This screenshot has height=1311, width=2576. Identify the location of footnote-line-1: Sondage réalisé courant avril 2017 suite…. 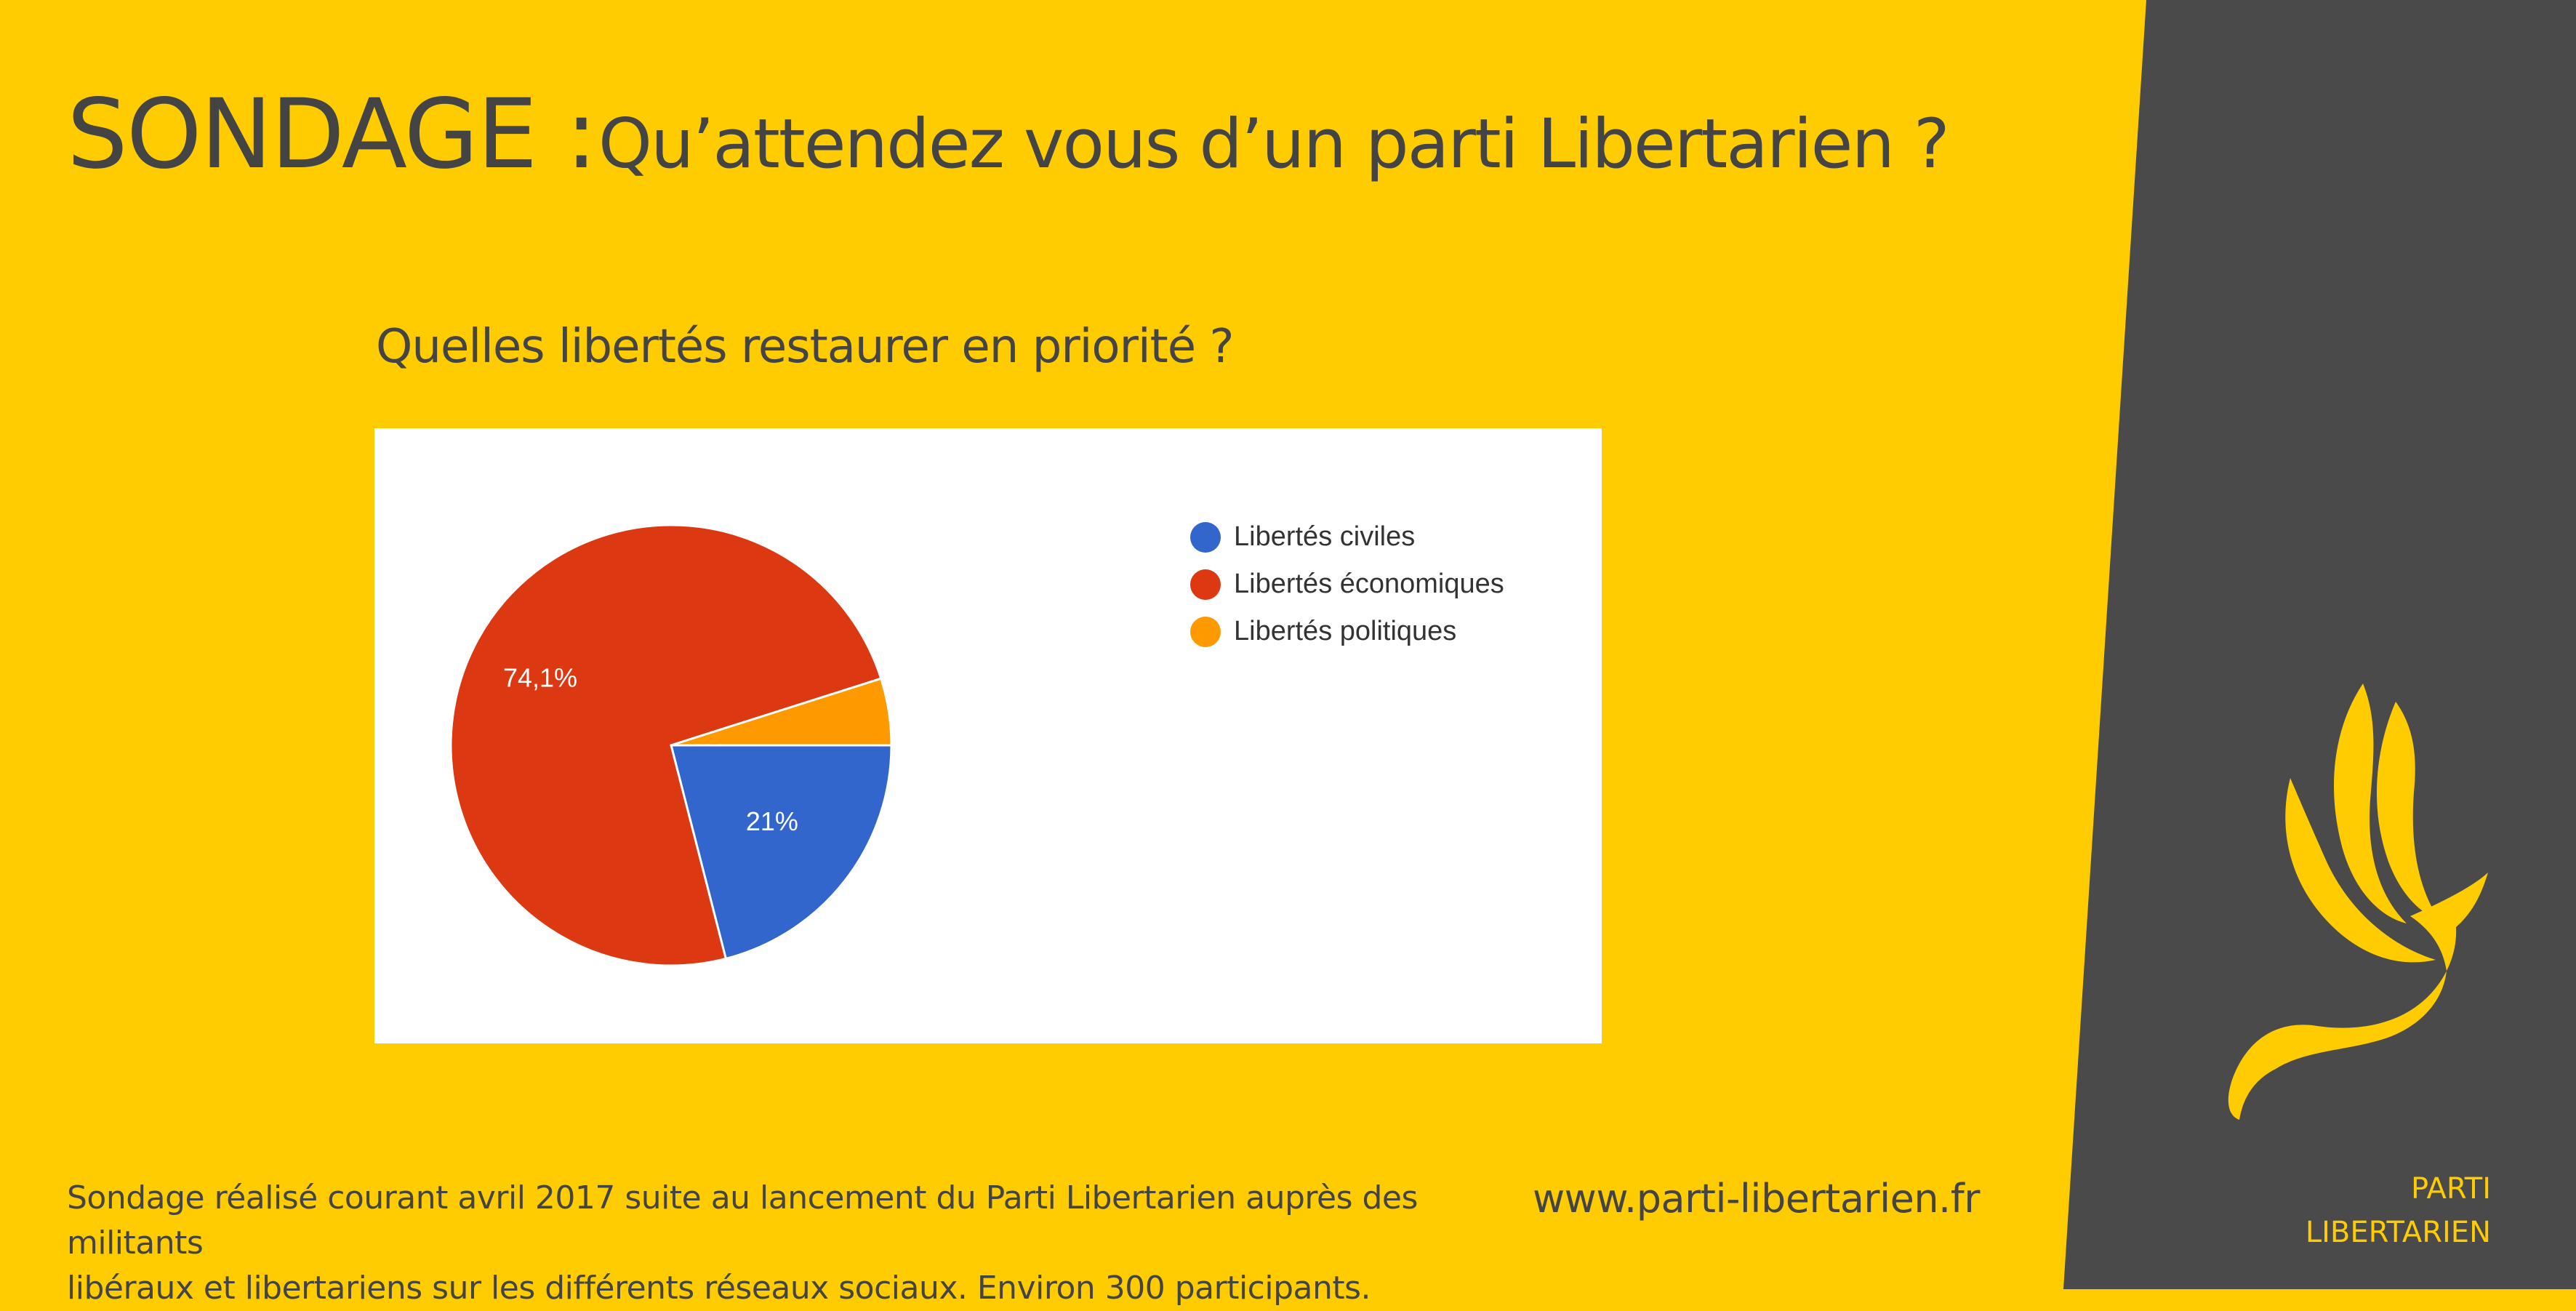
(742, 1220).